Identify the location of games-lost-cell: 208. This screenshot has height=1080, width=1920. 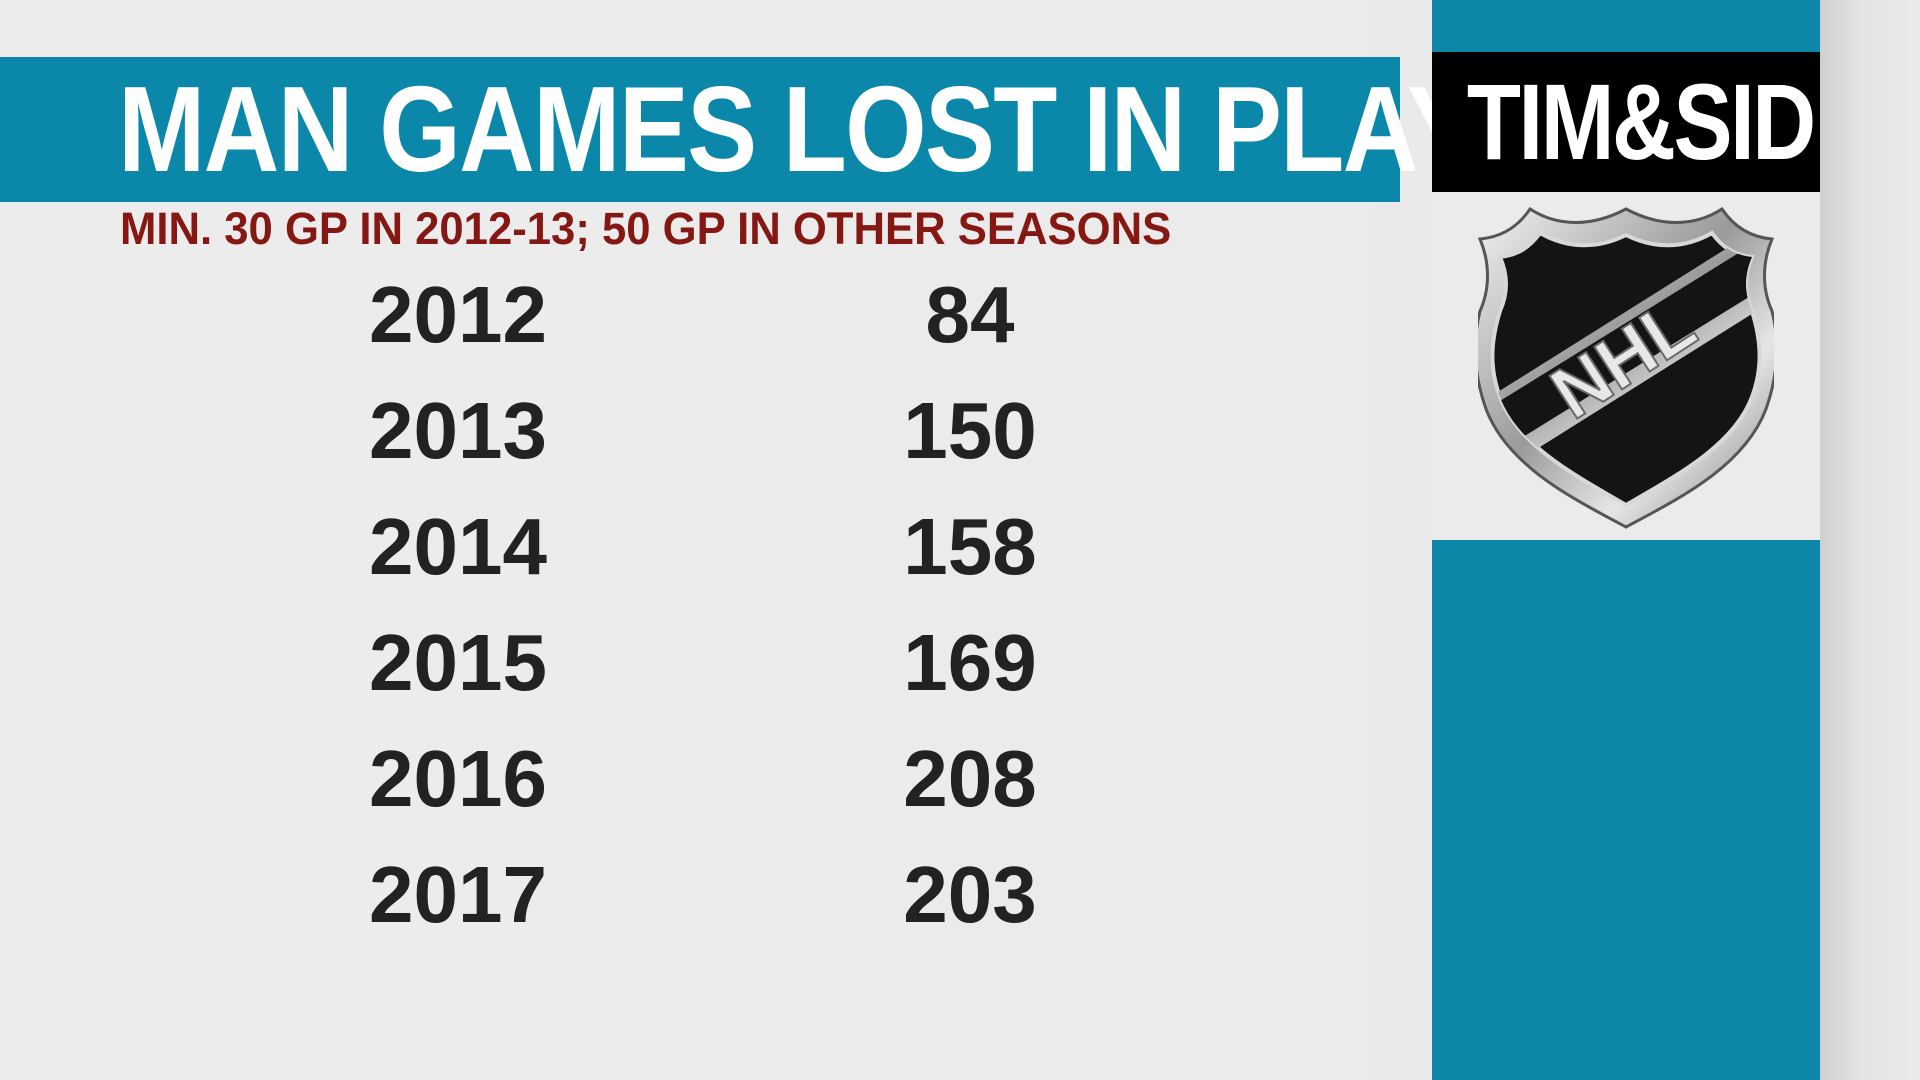
(970, 778).